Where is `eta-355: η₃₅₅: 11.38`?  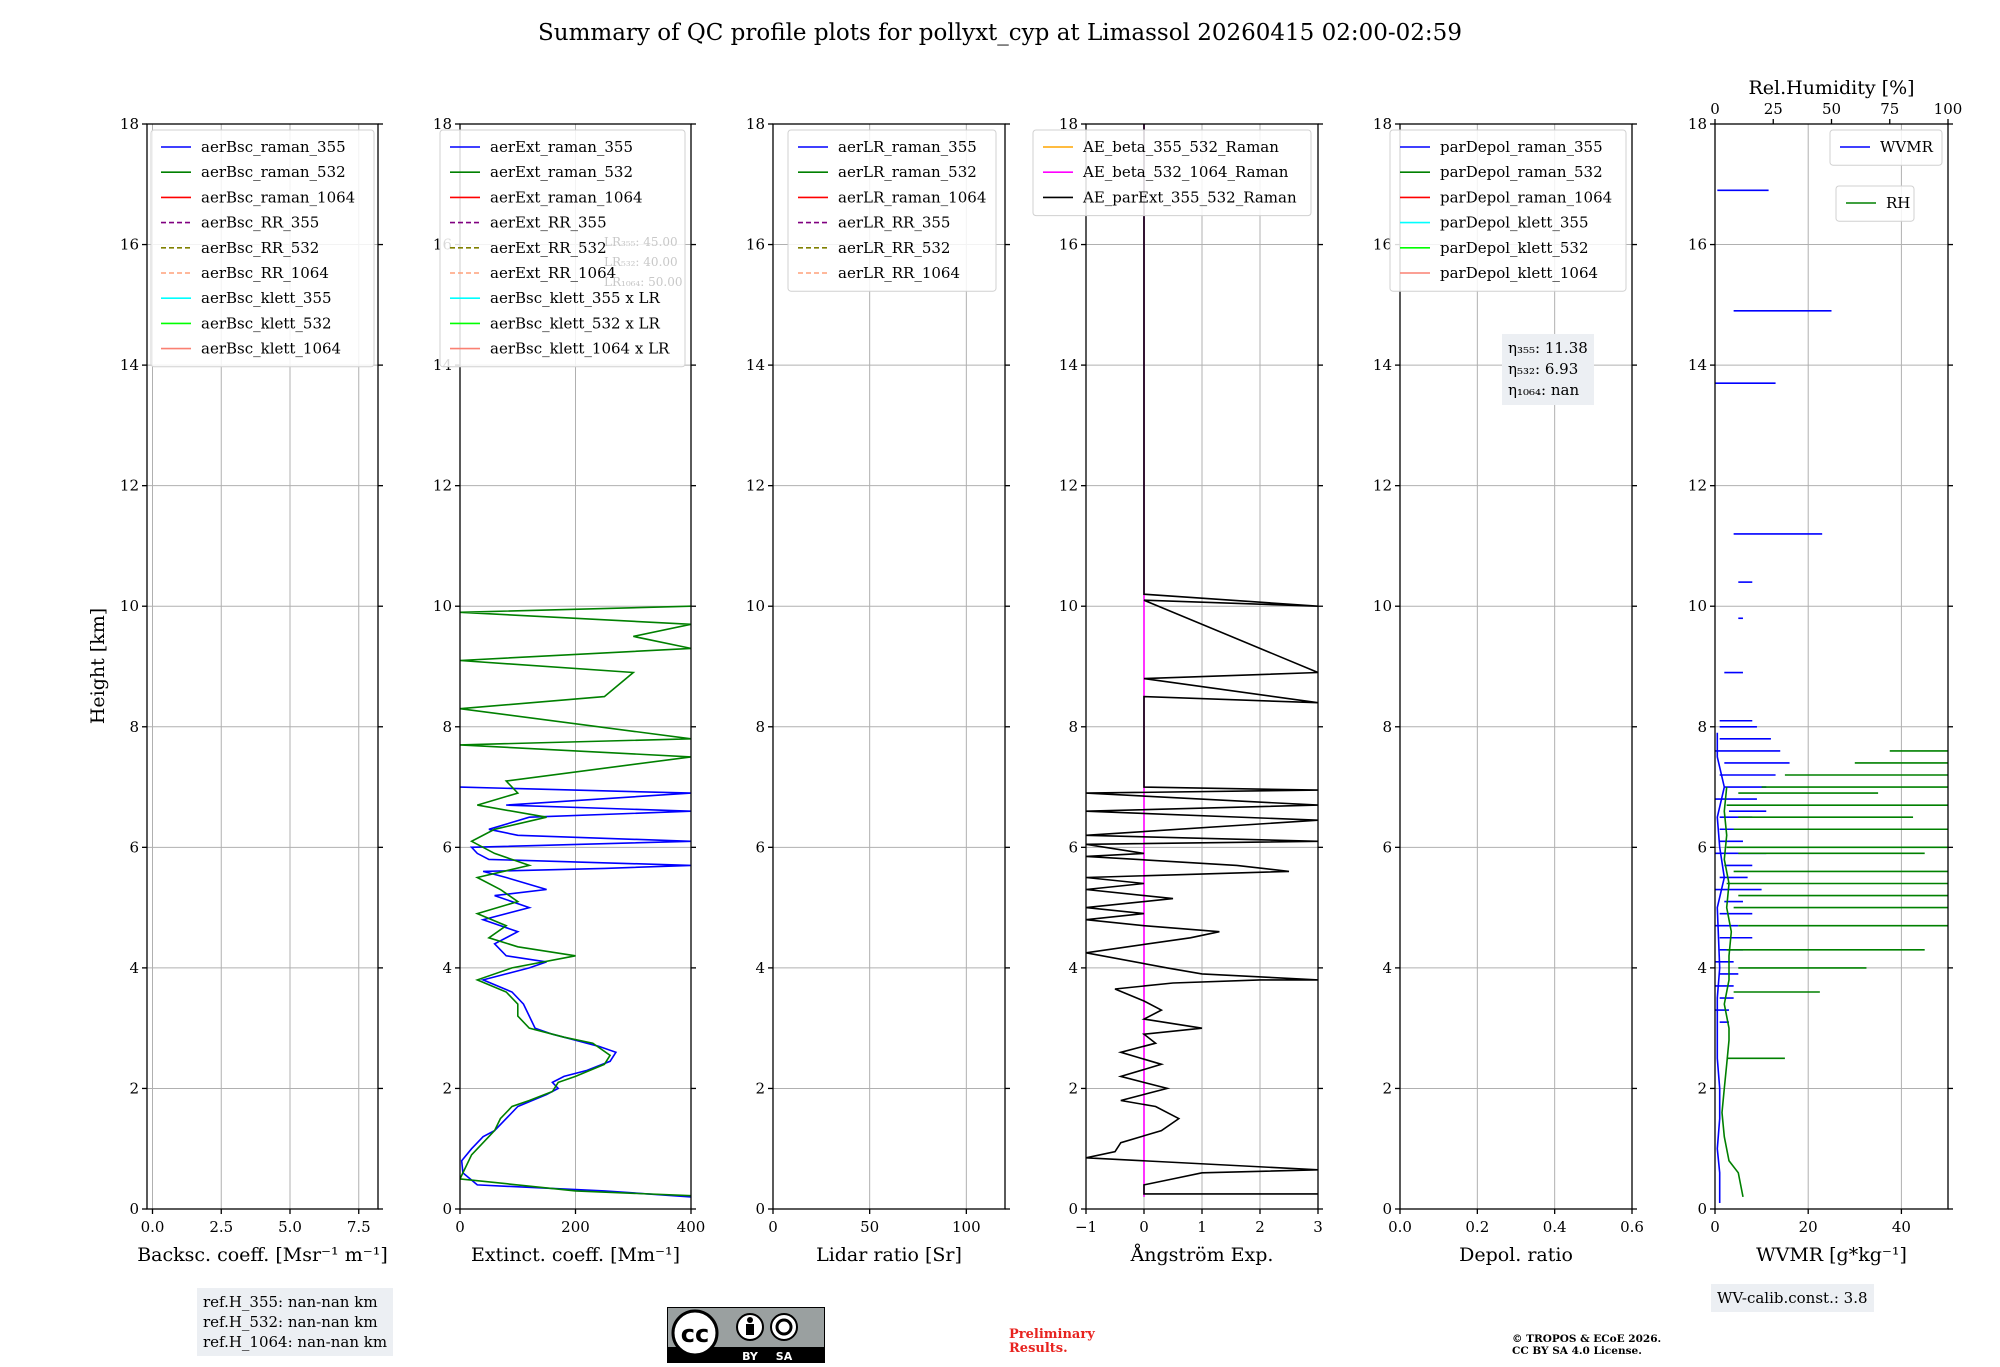
eta-355: η₃₅₅: 11.38 is located at coordinates (1548, 348).